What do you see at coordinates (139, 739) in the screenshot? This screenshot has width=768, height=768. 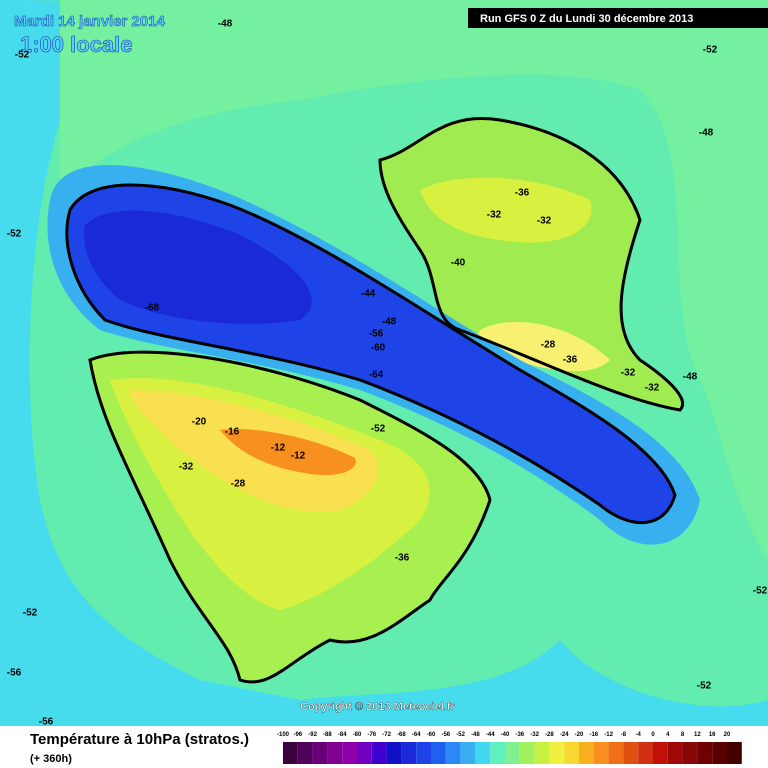 I see `footer-title: Température à 10hPa (stratos.)` at bounding box center [139, 739].